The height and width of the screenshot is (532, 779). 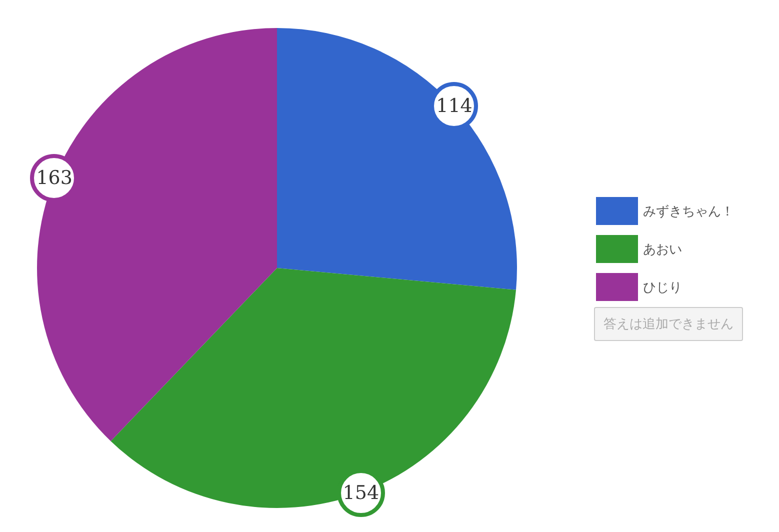 I want to click on data-label: 163, so click(x=54, y=178).